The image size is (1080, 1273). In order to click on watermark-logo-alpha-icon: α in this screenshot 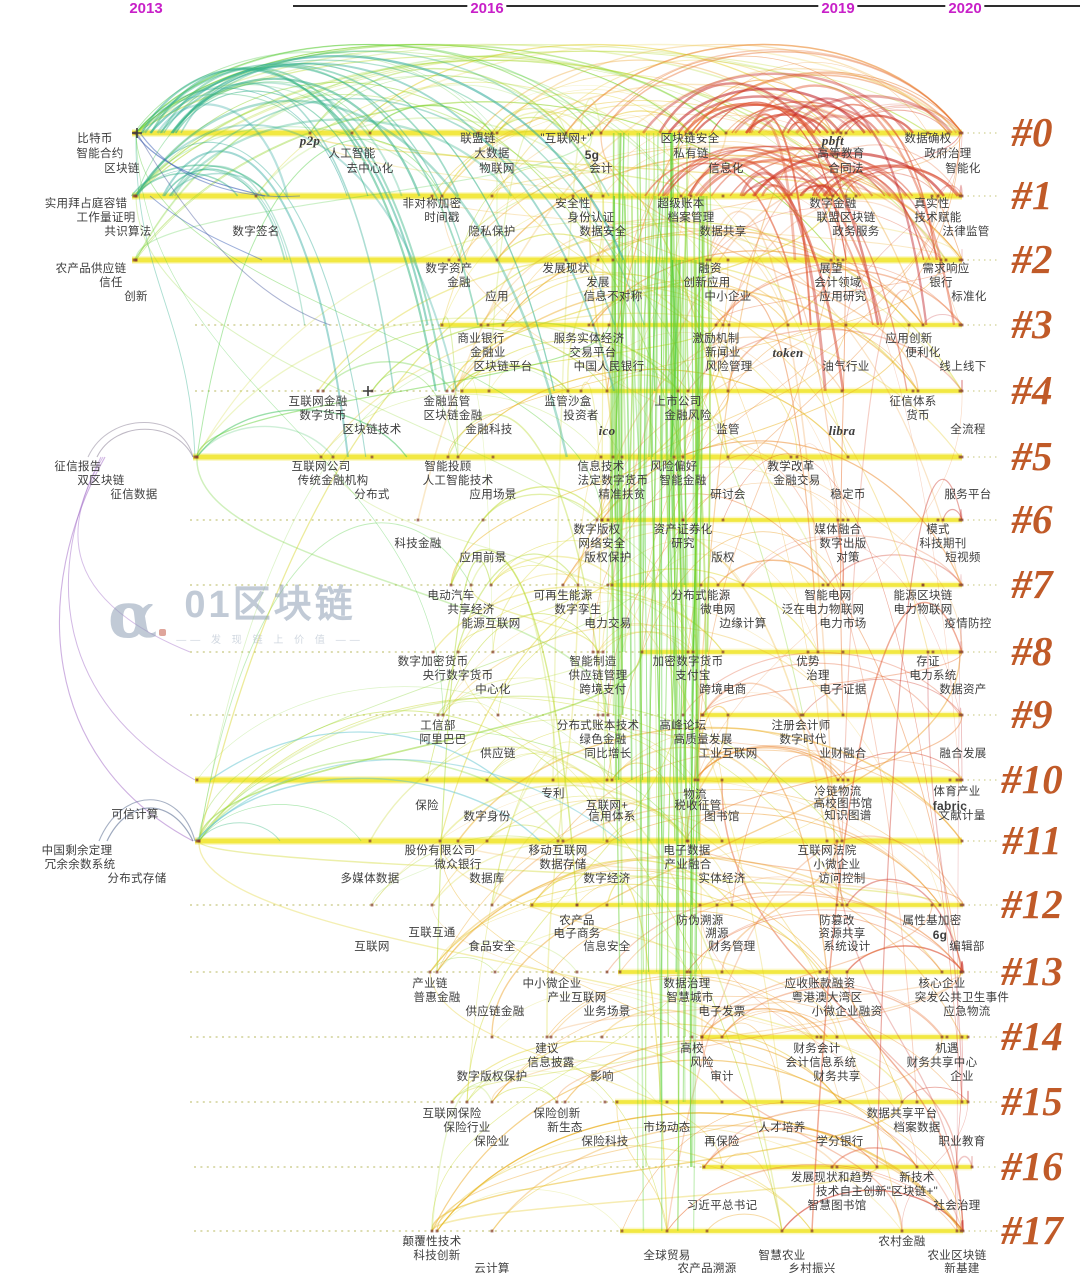, I will do `click(133, 615)`.